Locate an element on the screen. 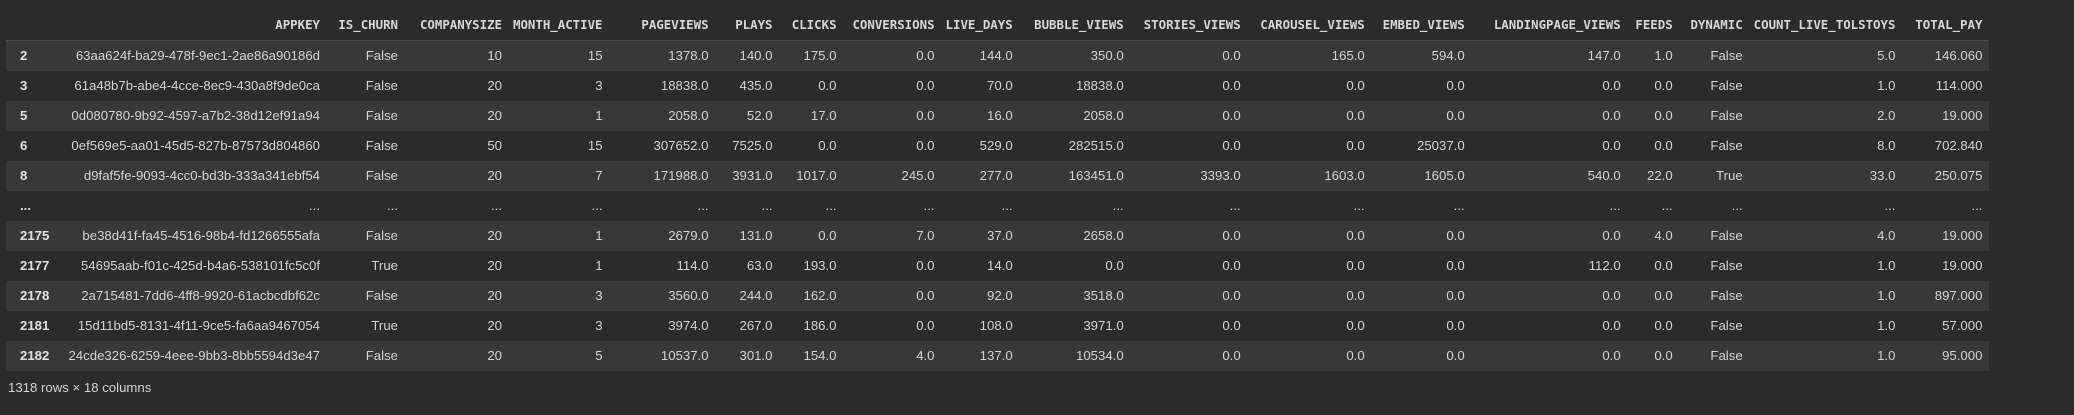 The height and width of the screenshot is (415, 2074). table-cell: 0d080780-9b92-4597-a7b2-38d12ef91a94 is located at coordinates (195, 115).